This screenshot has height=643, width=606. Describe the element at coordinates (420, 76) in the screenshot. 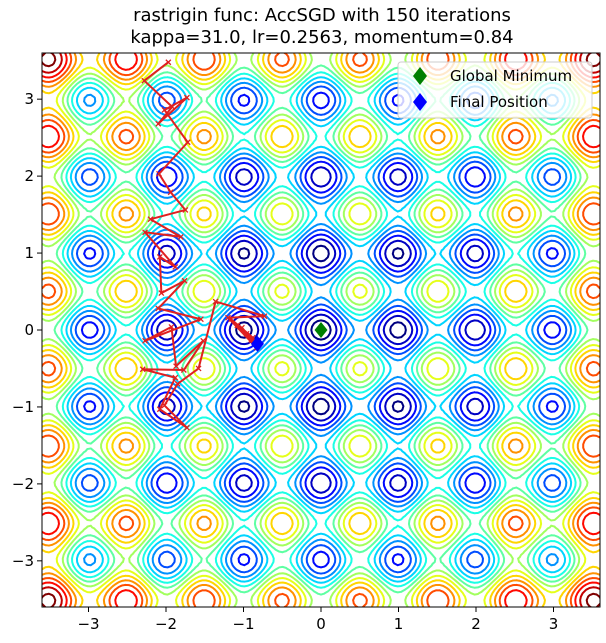

I see `legend-marker-global-minimum` at that location.